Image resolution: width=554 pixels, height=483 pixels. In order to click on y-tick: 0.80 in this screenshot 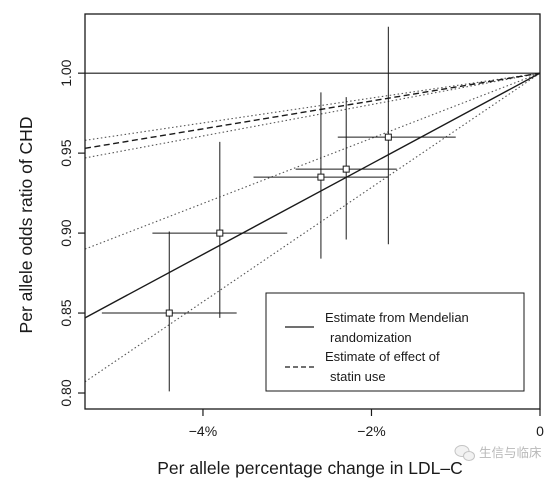, I will do `click(71, 393)`.